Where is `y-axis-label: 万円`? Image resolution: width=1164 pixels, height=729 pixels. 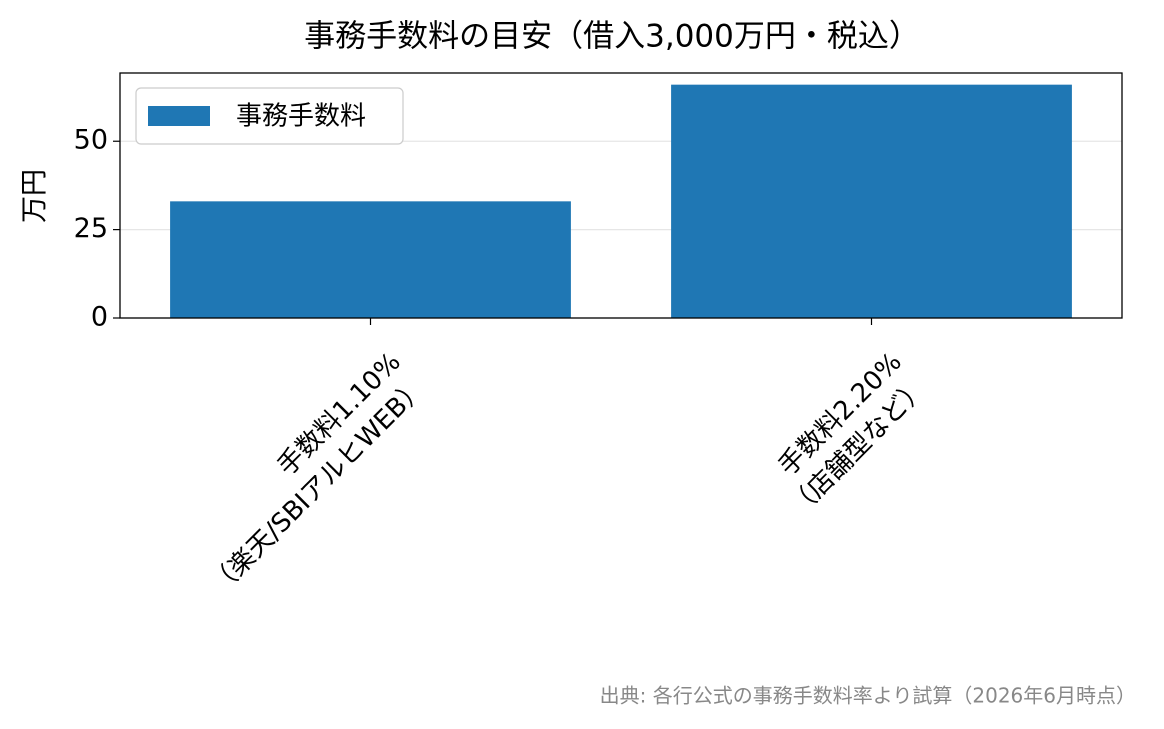 y-axis-label: 万円 is located at coordinates (35, 196).